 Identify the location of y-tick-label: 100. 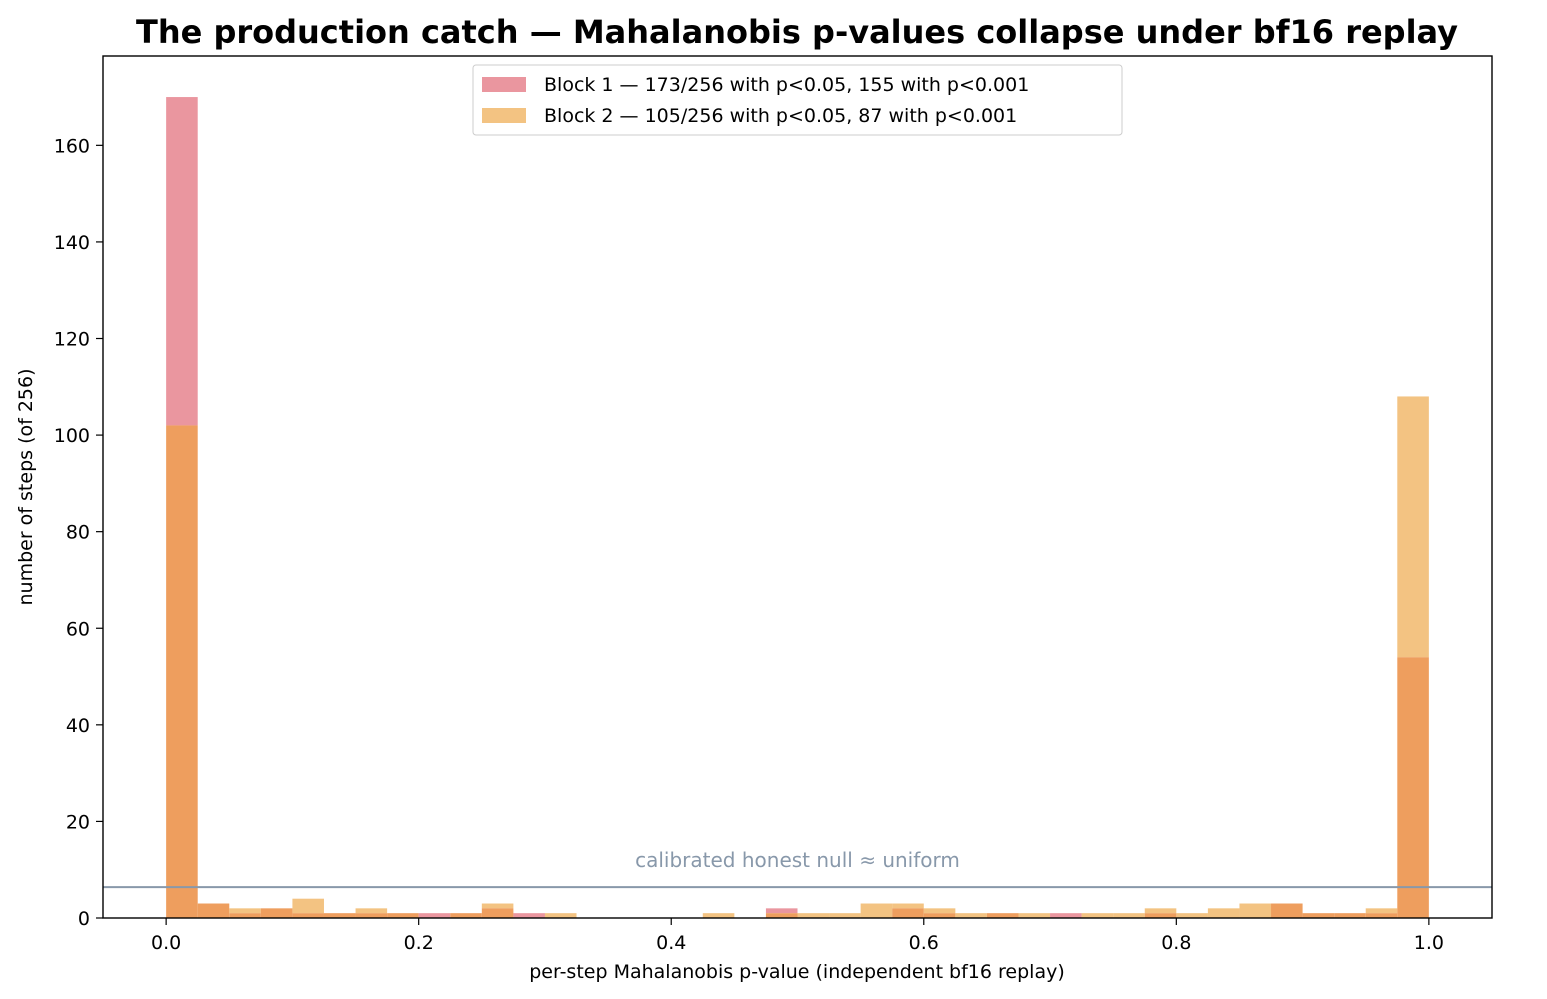
(72, 436).